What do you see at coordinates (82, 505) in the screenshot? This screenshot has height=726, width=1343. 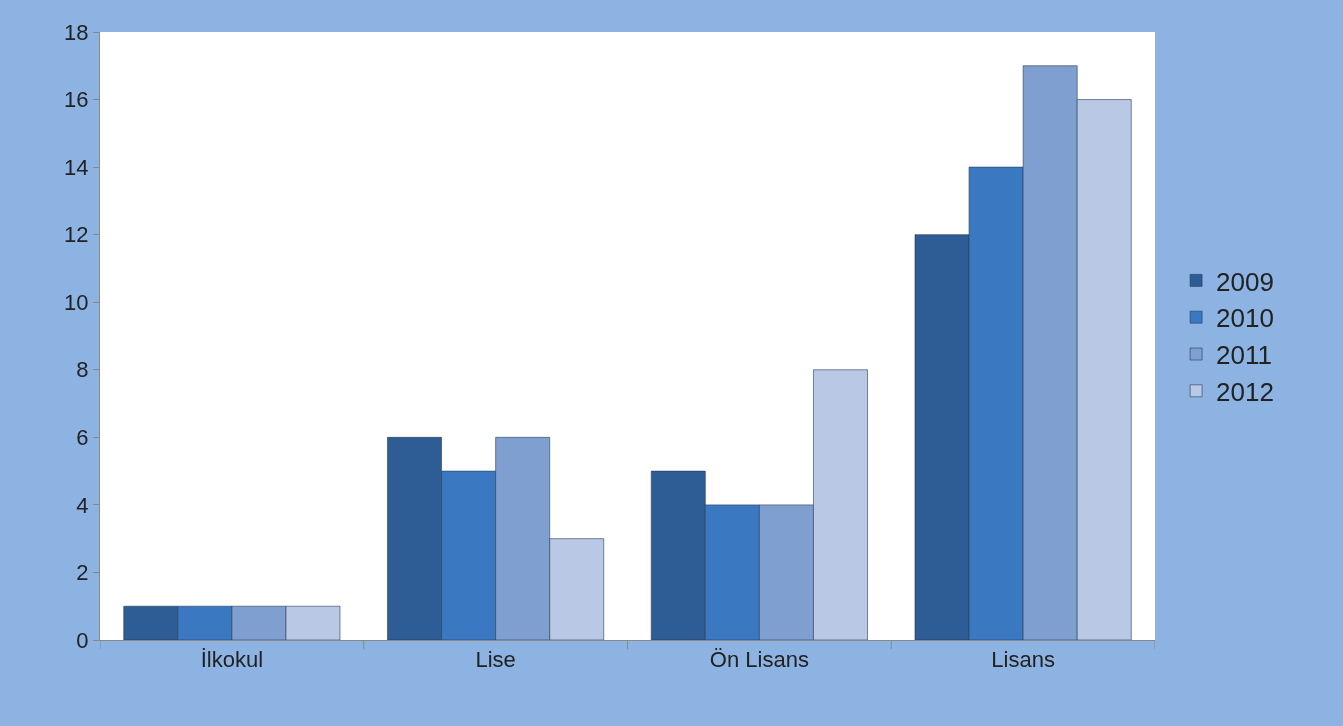 I see `y-tick-label: 4` at bounding box center [82, 505].